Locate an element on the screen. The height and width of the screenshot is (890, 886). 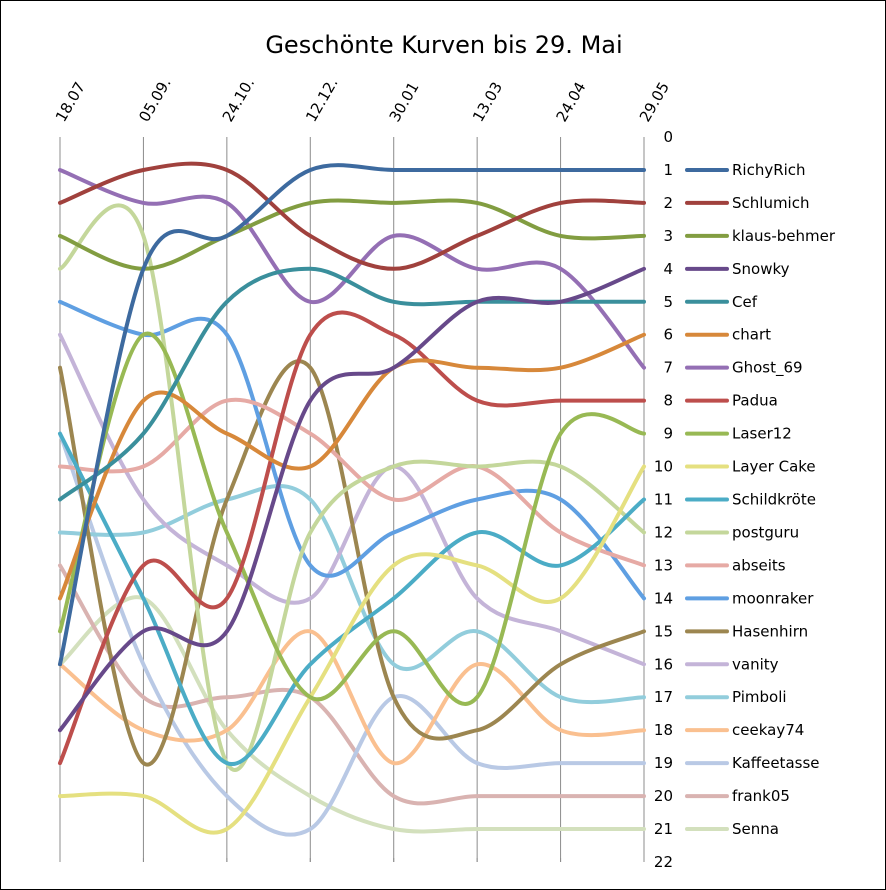
legend-label: abseits is located at coordinates (759, 565).